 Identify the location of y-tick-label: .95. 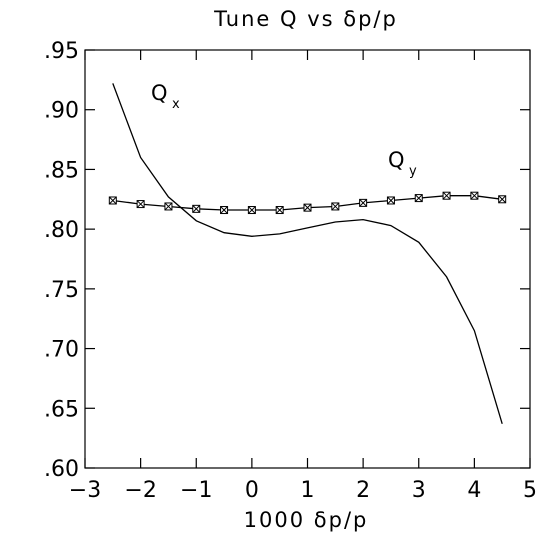
(61, 51).